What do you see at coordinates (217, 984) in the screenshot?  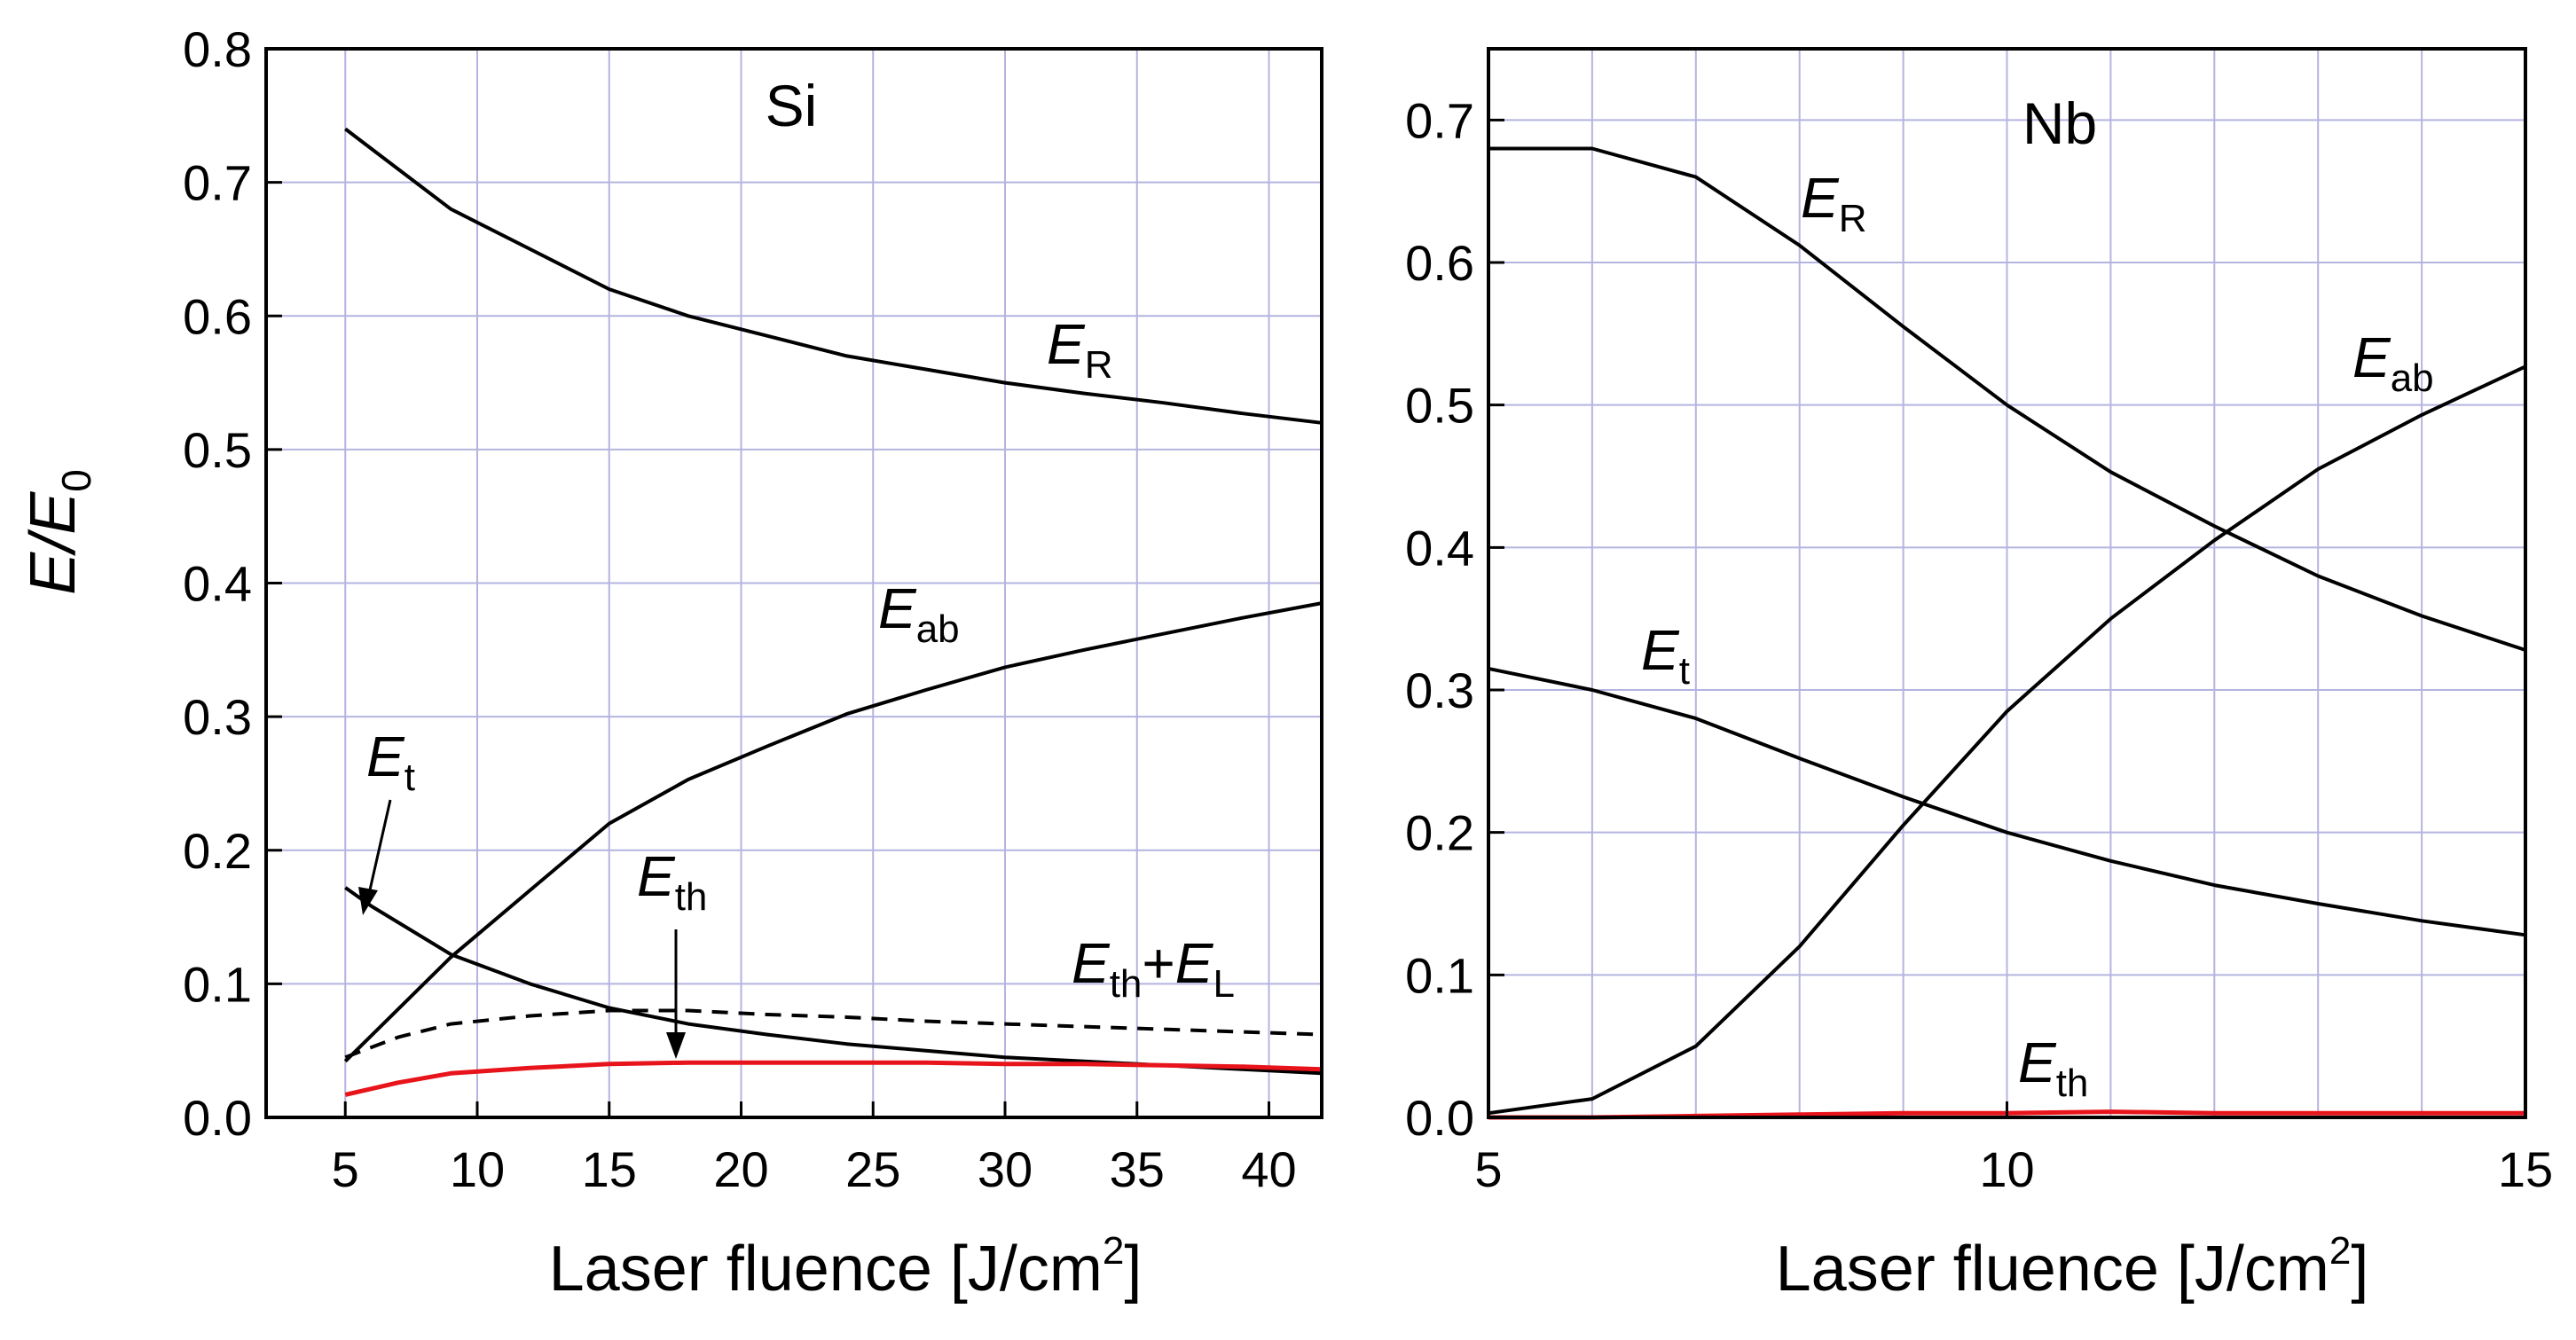 I see `si-y-tick-label: 0.1` at bounding box center [217, 984].